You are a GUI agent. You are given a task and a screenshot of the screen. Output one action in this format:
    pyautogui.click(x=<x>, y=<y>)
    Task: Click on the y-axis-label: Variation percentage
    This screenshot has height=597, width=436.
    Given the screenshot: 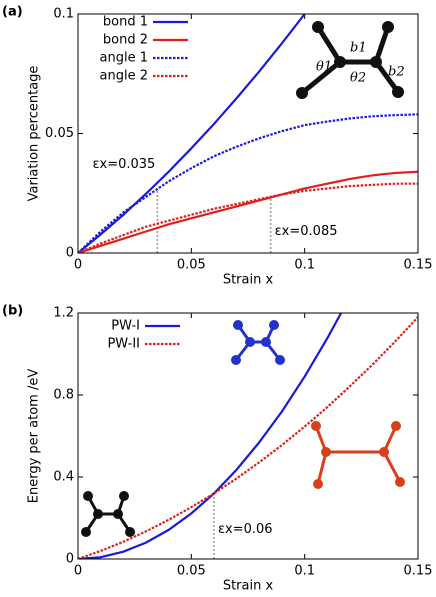 What is the action you would take?
    pyautogui.click(x=34, y=134)
    